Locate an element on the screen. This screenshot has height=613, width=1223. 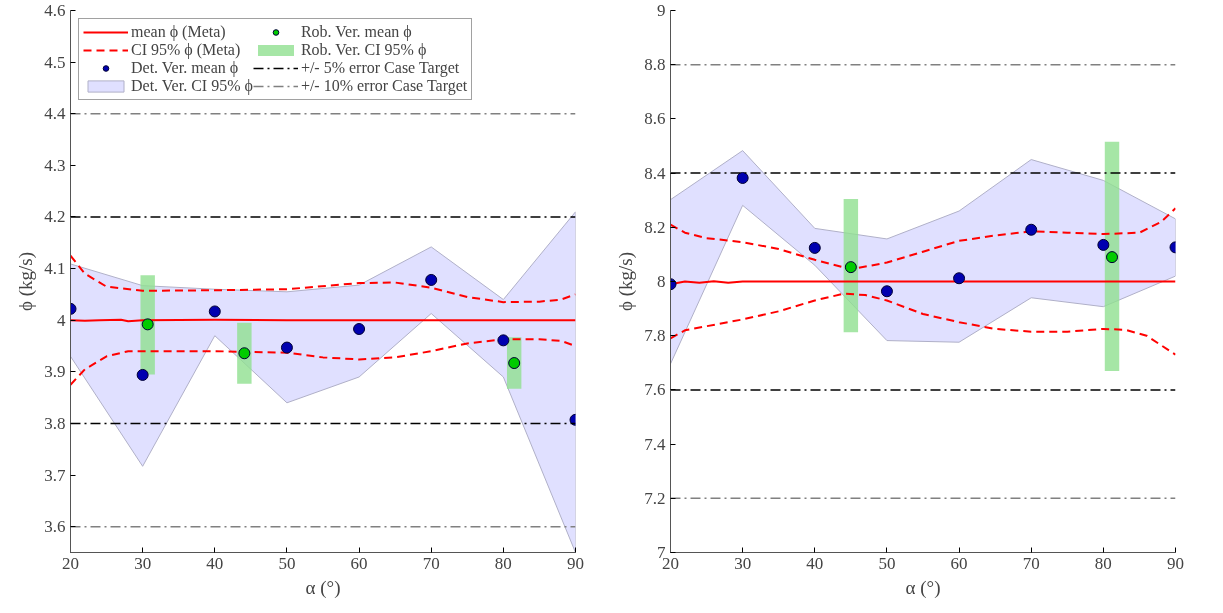
y-tick-label: 8.8 is located at coordinates (655, 65).